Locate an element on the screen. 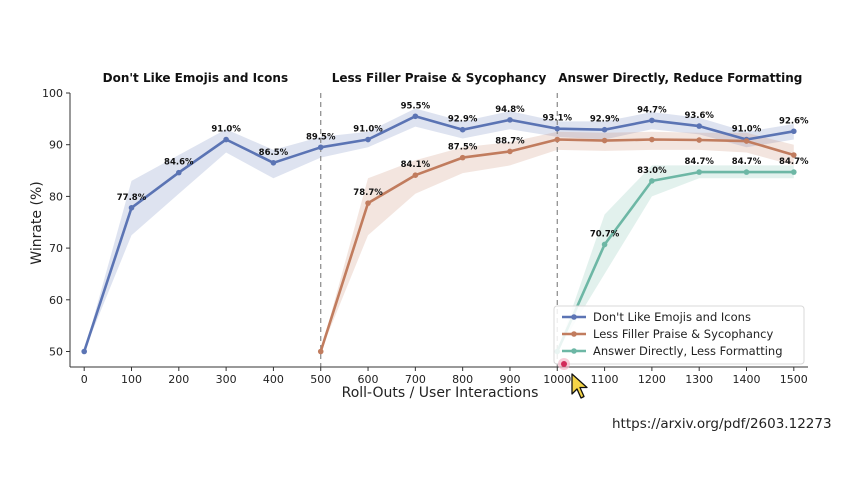  data-label-don-t-like-emojis-and-icons-1100: 92.9% is located at coordinates (605, 120).